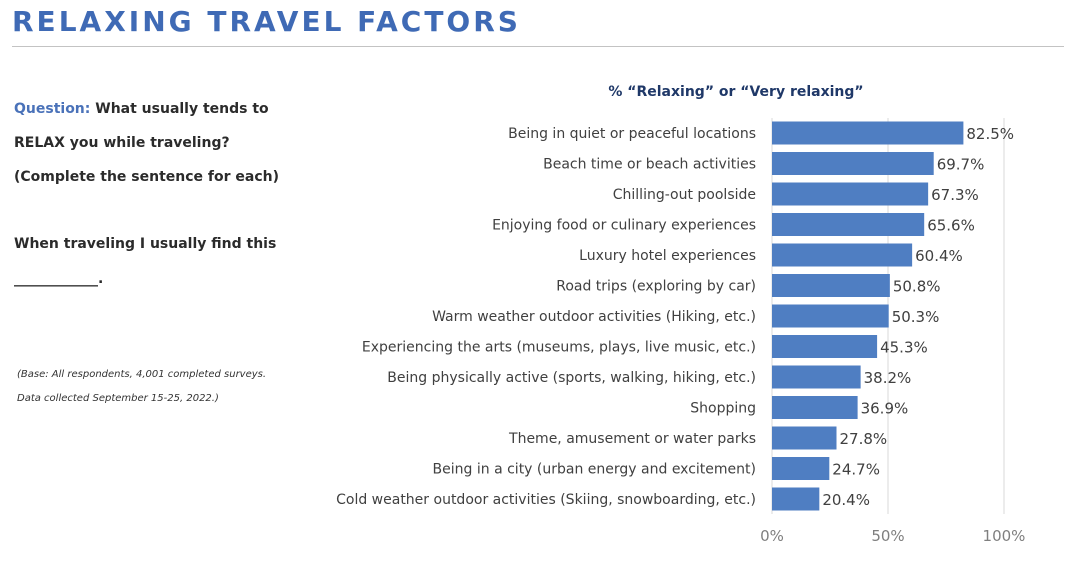 The height and width of the screenshot is (569, 1070). What do you see at coordinates (735, 92) in the screenshot?
I see `chart-title: % “Relaxing” or “Very relaxing”` at bounding box center [735, 92].